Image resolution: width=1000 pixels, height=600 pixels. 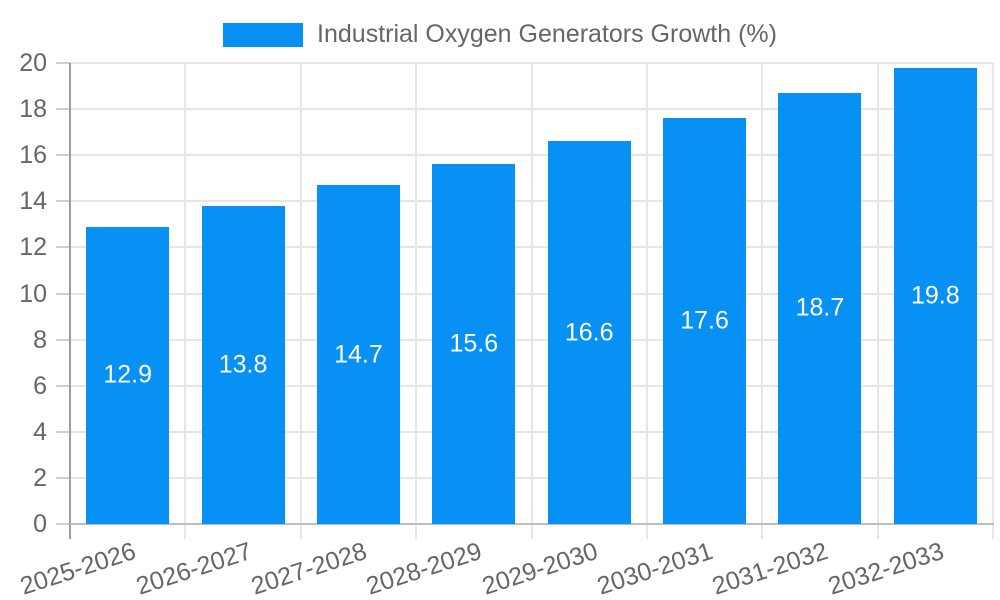 I want to click on y-axis-line, so click(x=70, y=301).